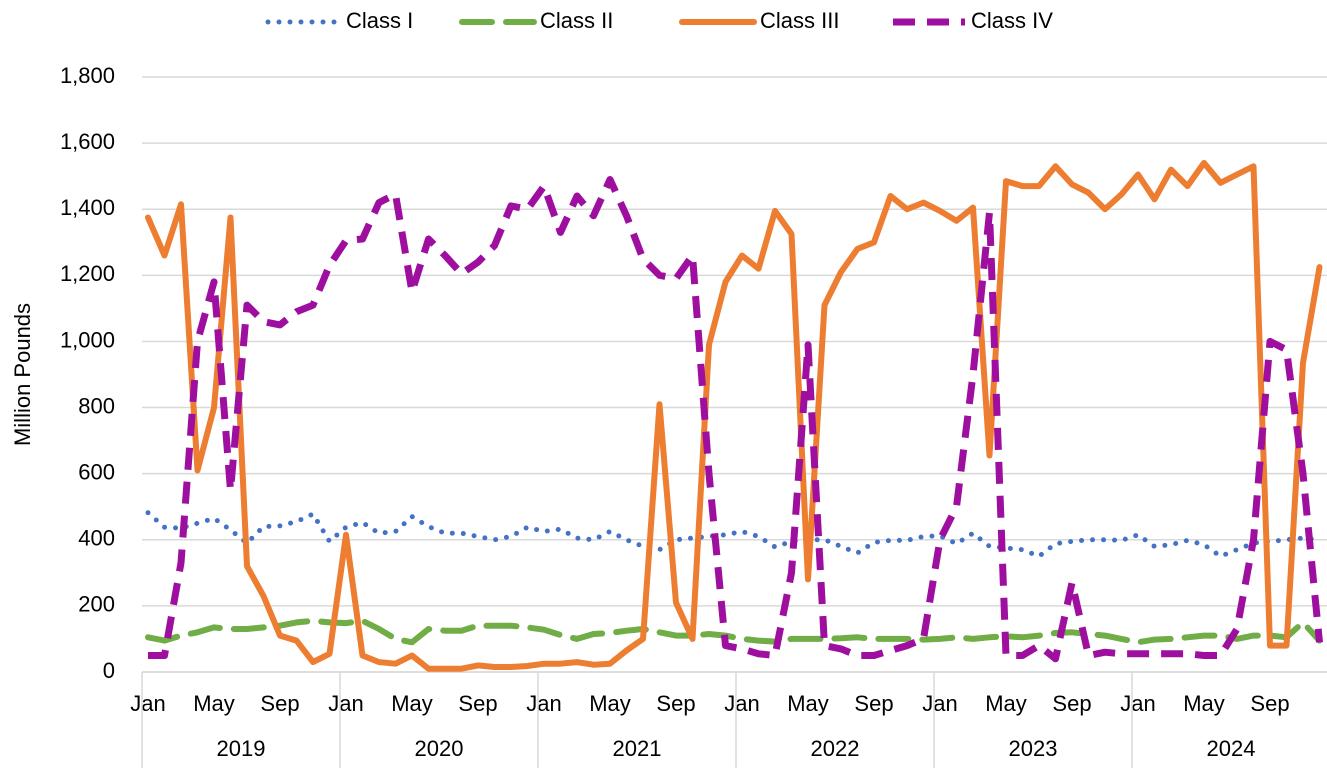 This screenshot has width=1327, height=768. Describe the element at coordinates (96, 471) in the screenshot. I see `y-tick-label: 600` at that location.